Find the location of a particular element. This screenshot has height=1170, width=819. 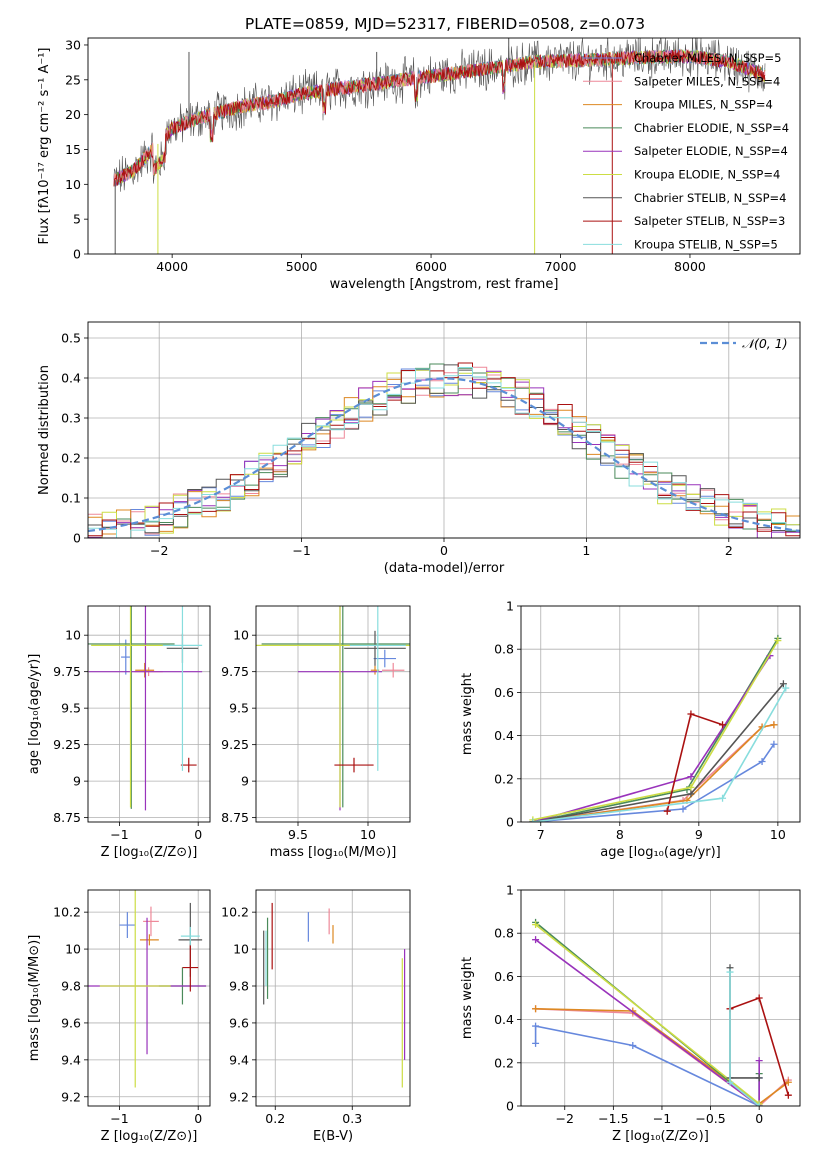

y-tick-label: 9.8 is located at coordinates (239, 986).